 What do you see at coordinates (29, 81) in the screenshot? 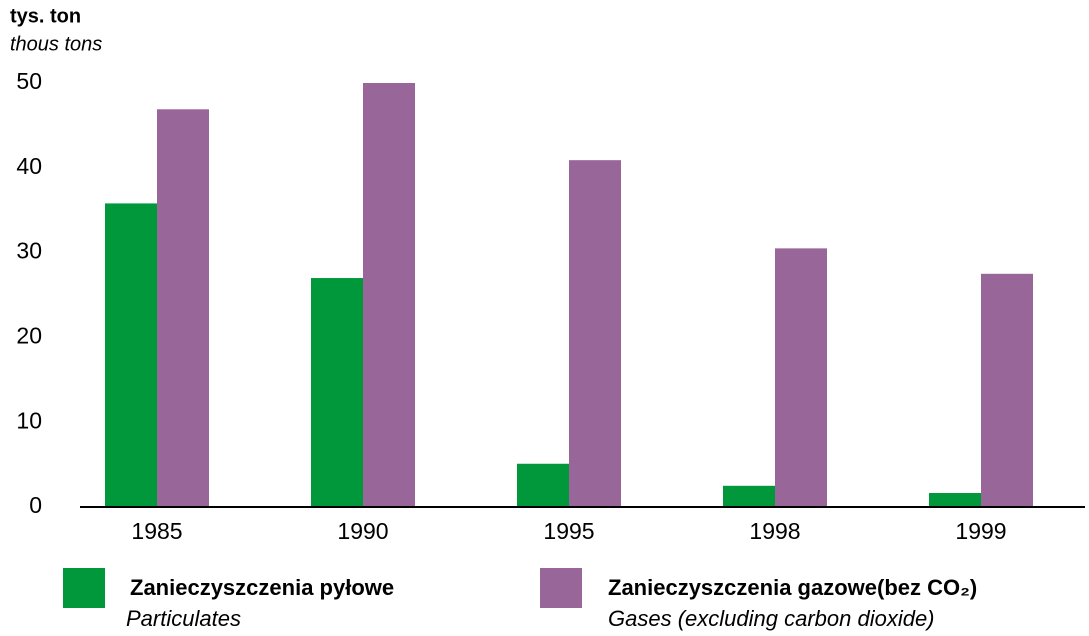
I see `y-tick-label: 50` at bounding box center [29, 81].